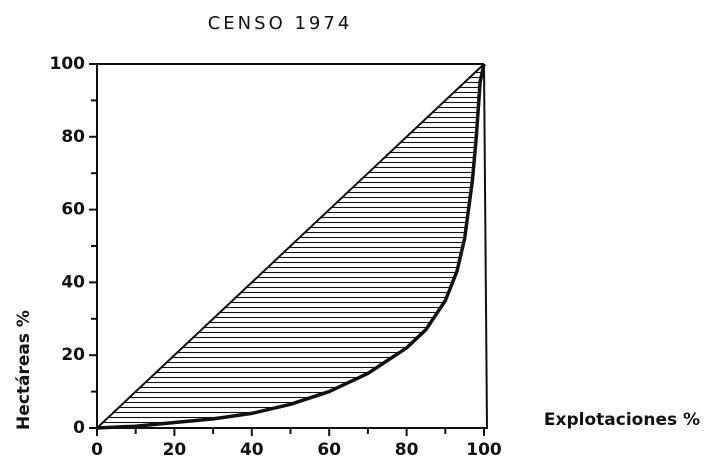  Describe the element at coordinates (97, 450) in the screenshot. I see `x-tick-label: 0` at that location.